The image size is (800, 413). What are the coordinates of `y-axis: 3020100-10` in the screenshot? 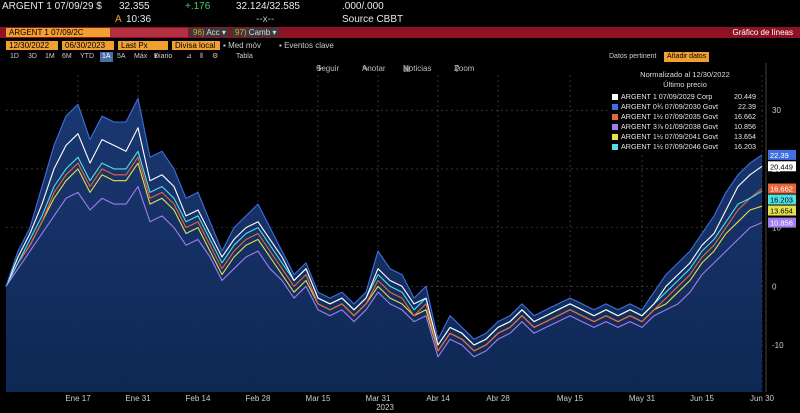 It's located at (778, 228).